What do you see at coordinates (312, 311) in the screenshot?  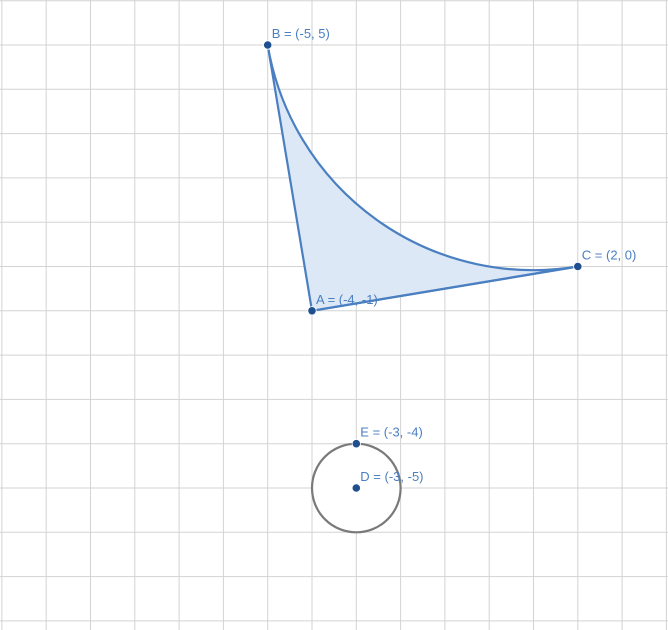 I see `point-a-dot` at bounding box center [312, 311].